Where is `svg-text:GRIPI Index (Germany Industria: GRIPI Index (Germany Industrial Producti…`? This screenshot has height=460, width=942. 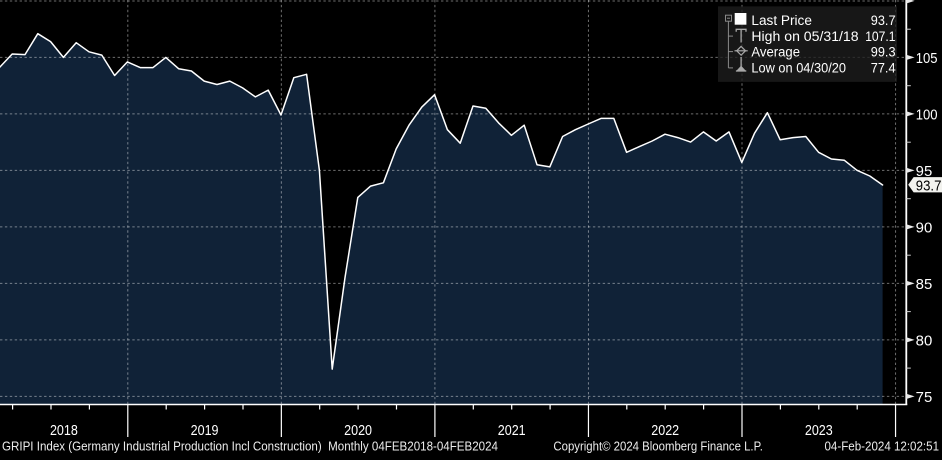 svg-text:GRIPI Index (Germany Industria: GRIPI Index (Germany Industrial Producti… is located at coordinates (250, 446).